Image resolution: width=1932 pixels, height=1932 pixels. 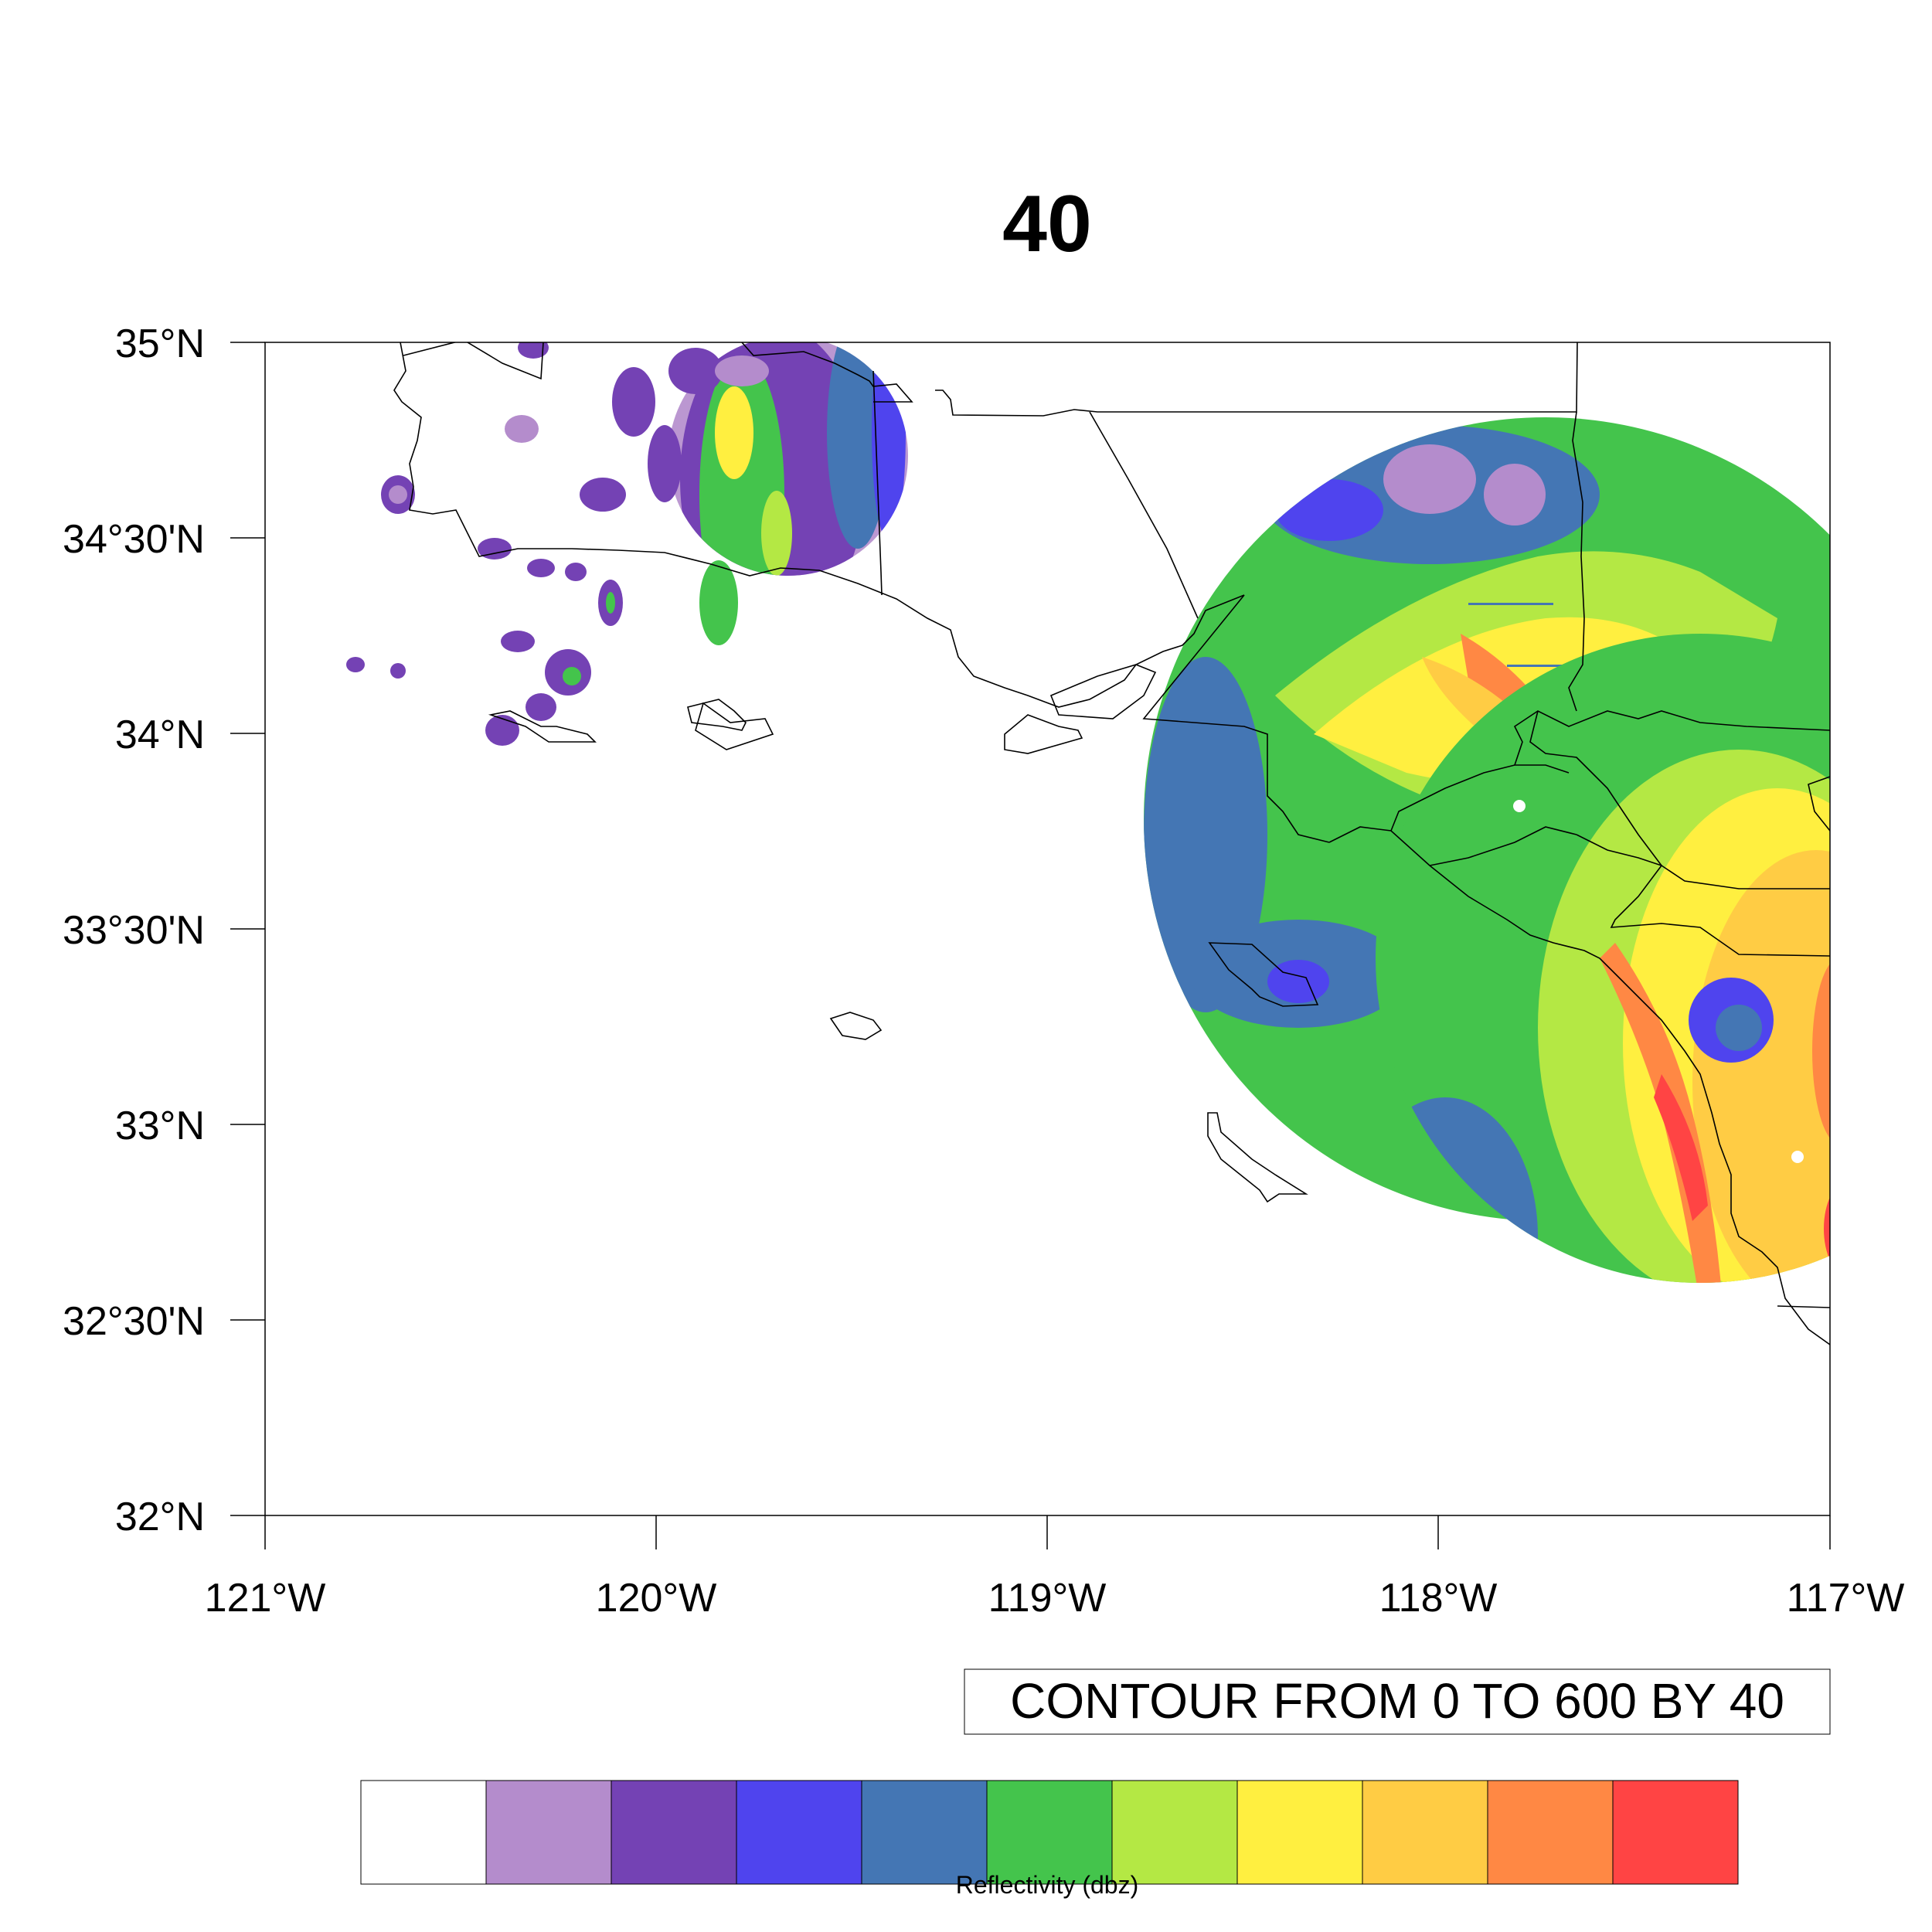 I want to click on contour-info-text: CONTOUR FROM 0 TO 600 BY 40, so click(x=1397, y=1701).